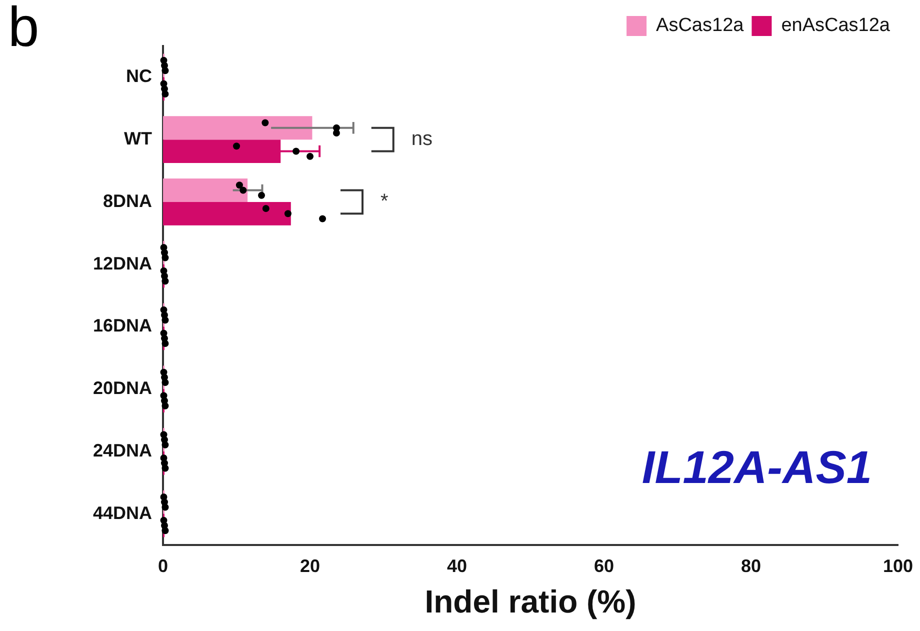 This screenshot has height=631, width=920. I want to click on y-tick-label: NC, so click(139, 76).